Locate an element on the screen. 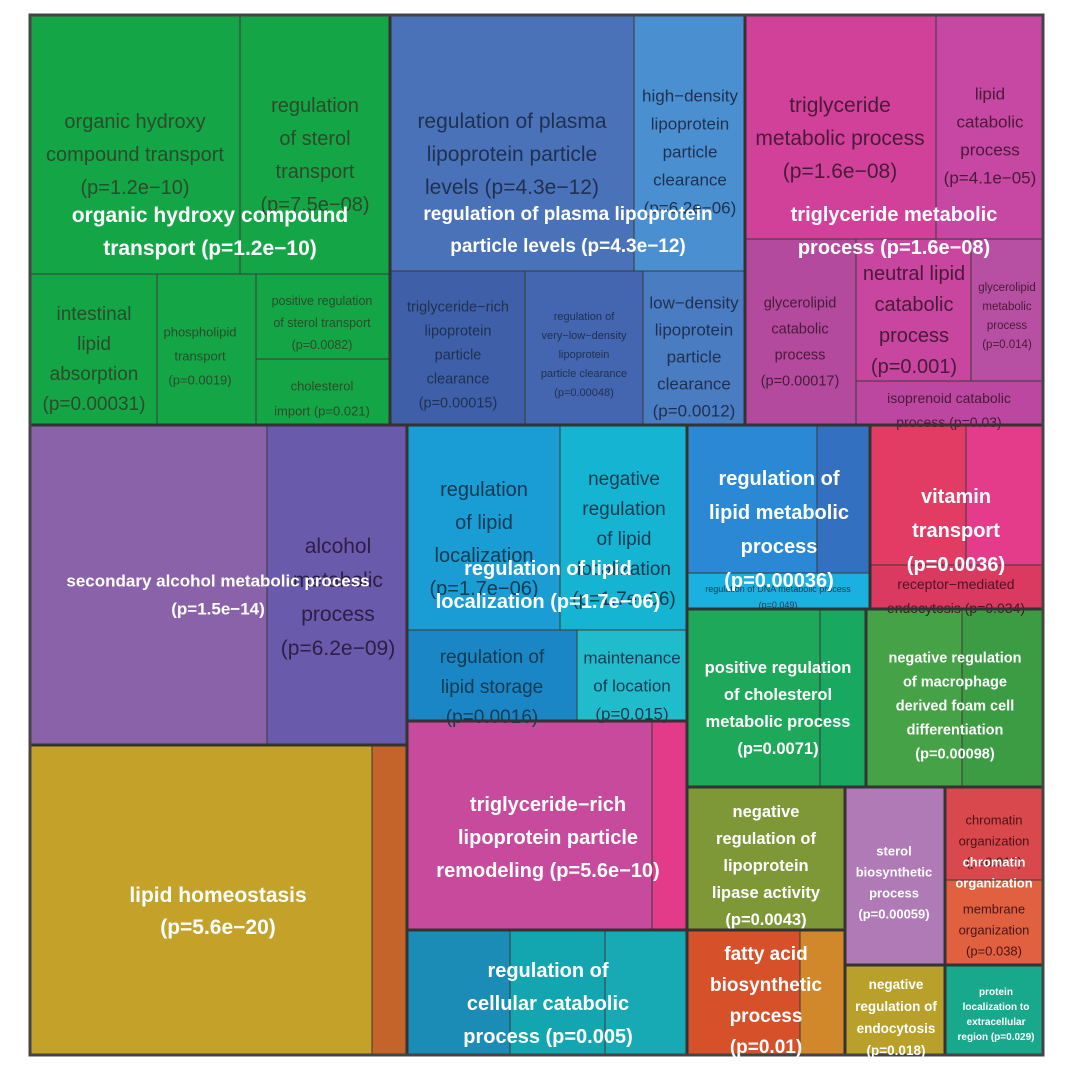 This screenshot has width=1073, height=1070. tile-label-line: triglyceride is located at coordinates (840, 105).